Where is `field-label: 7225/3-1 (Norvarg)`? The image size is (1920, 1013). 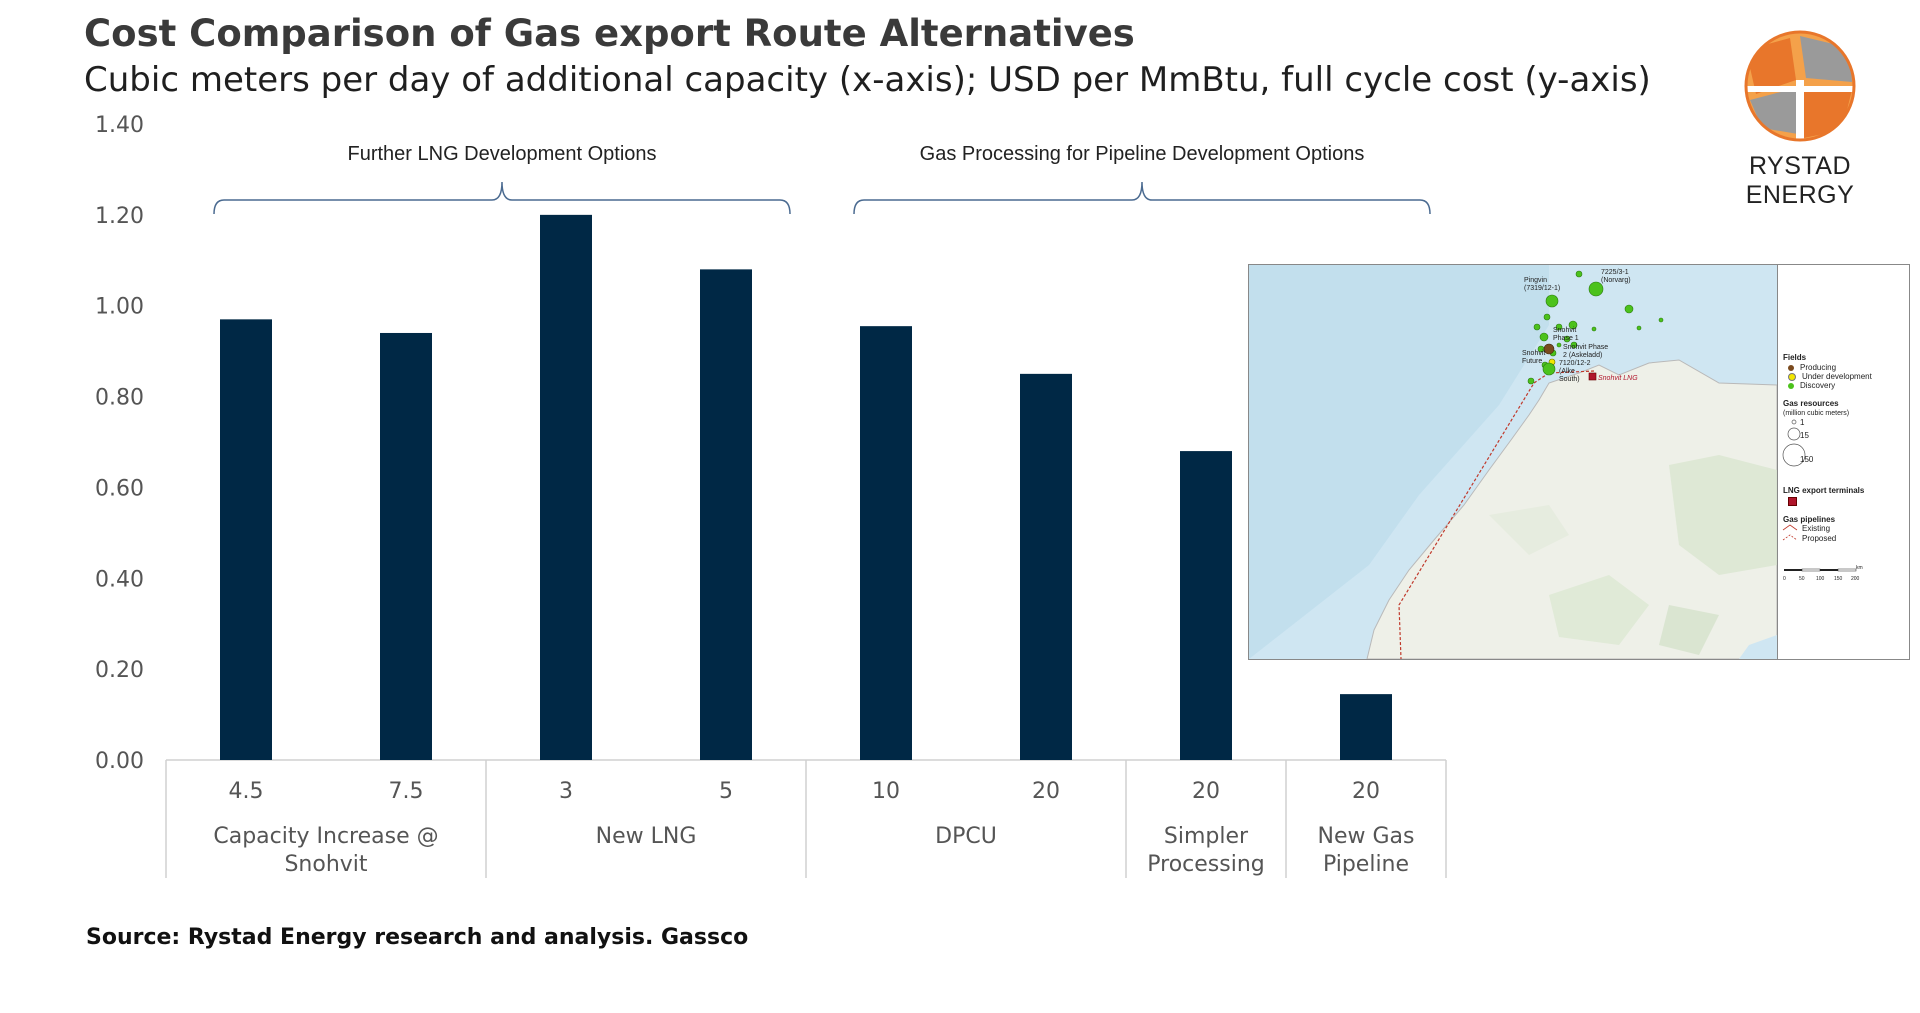
field-label: 7225/3-1 (Norvarg) is located at coordinates (1616, 276).